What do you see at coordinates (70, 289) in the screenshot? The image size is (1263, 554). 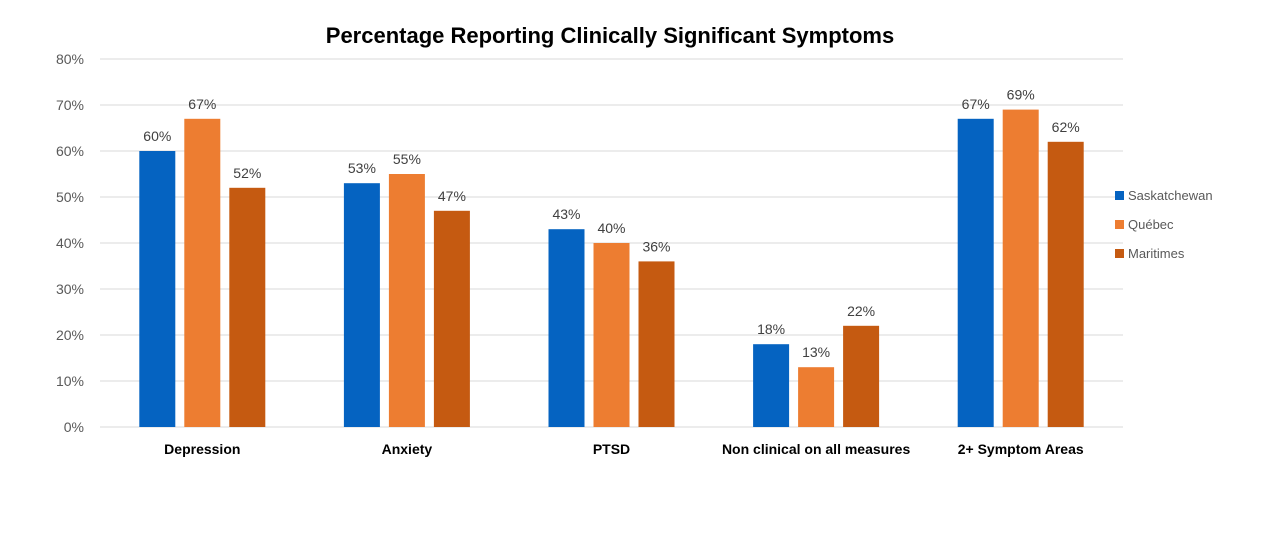 I see `y-tick-label: 30%` at bounding box center [70, 289].